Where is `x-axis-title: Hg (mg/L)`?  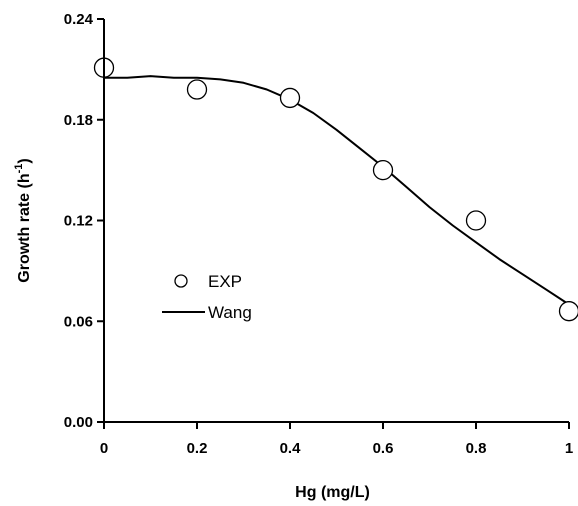
x-axis-title: Hg (mg/L) is located at coordinates (332, 492).